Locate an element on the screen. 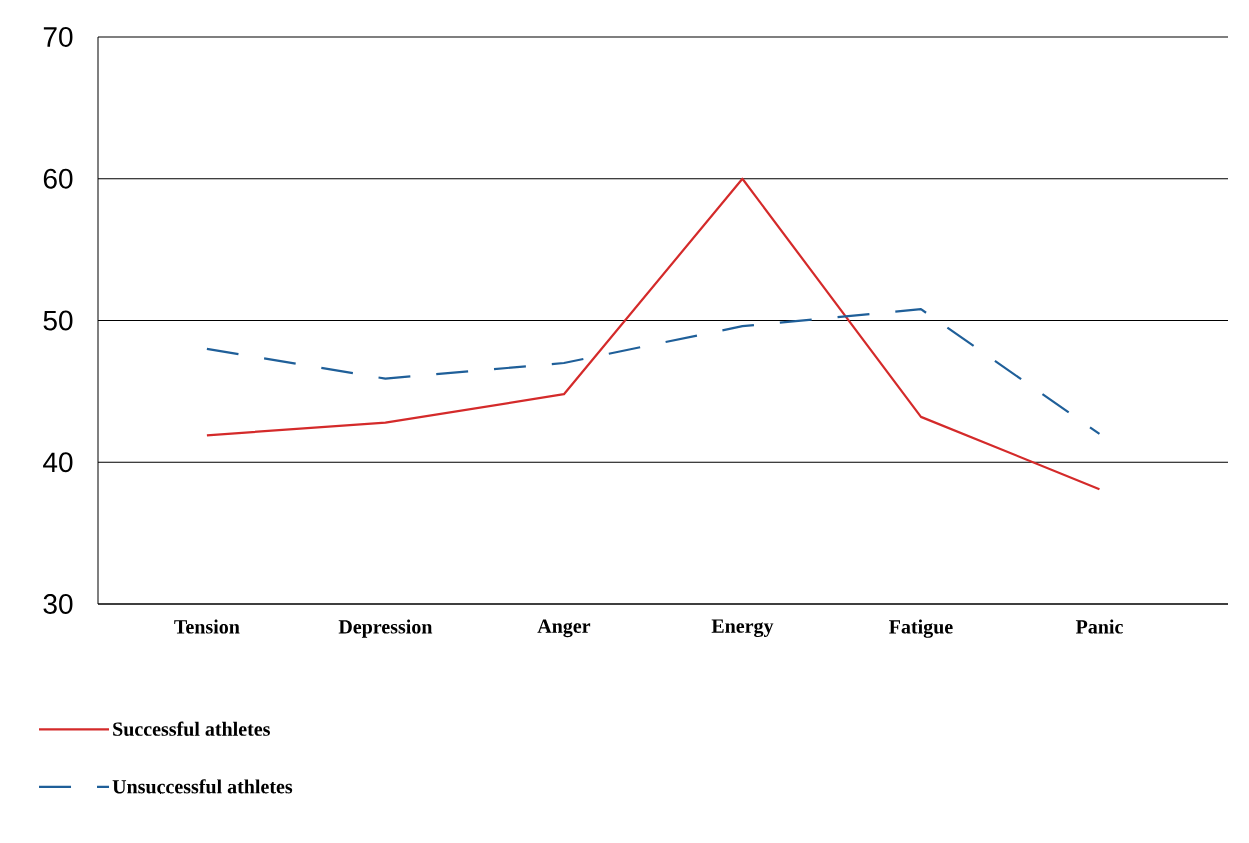  y-tick-label: 60 is located at coordinates (58, 178).